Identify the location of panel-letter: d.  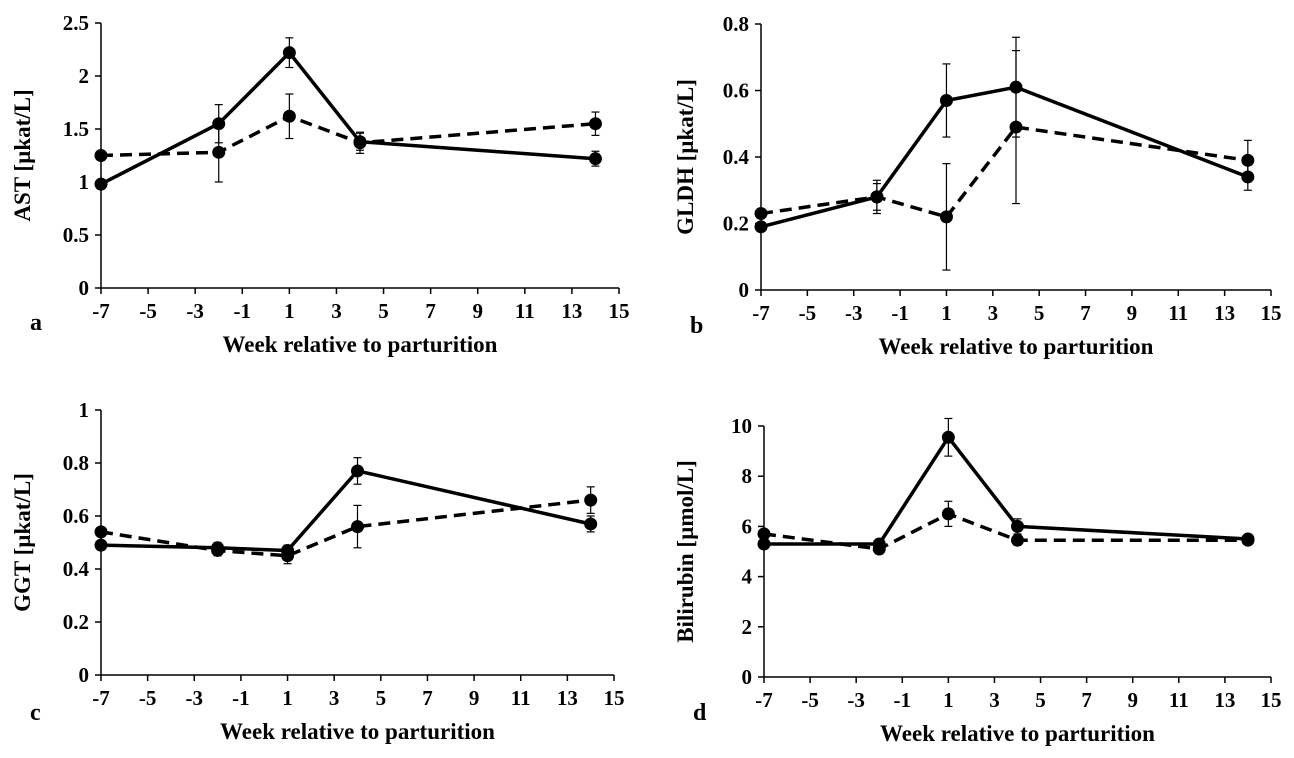
(700, 713).